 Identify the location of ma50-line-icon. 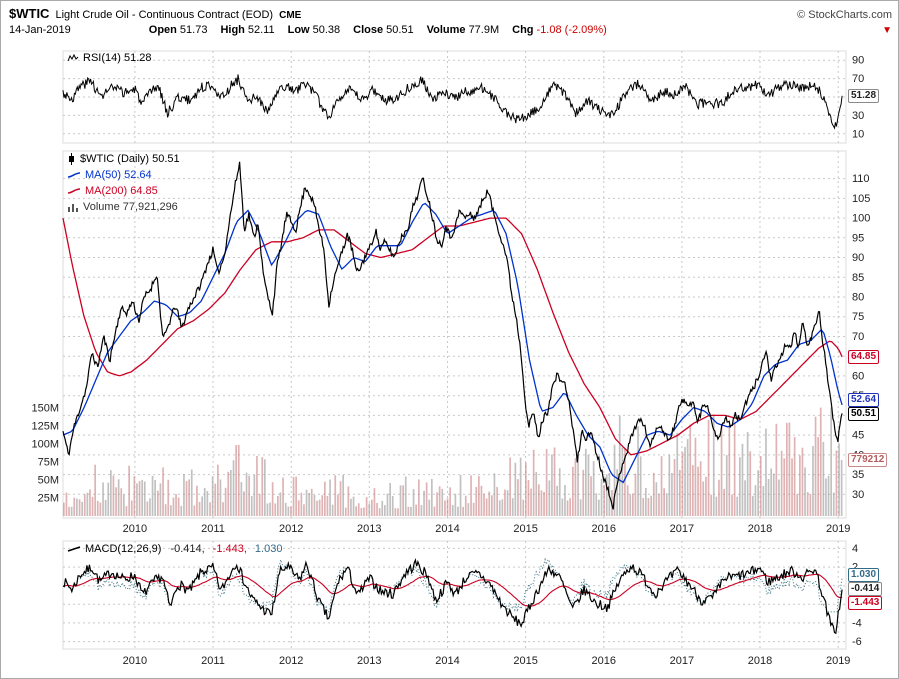
(74, 175).